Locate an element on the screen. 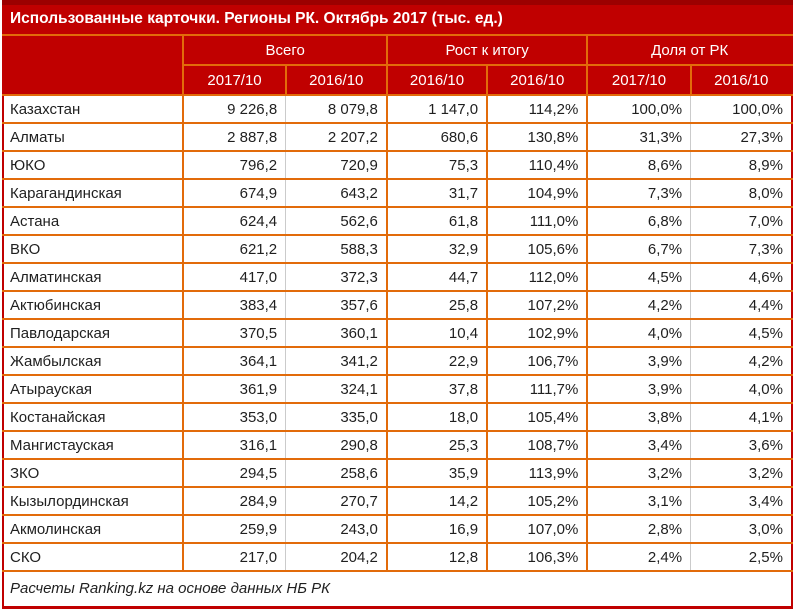 Image resolution: width=800 pixels, height=614 pixels. value-cell: 353,0 is located at coordinates (235, 417).